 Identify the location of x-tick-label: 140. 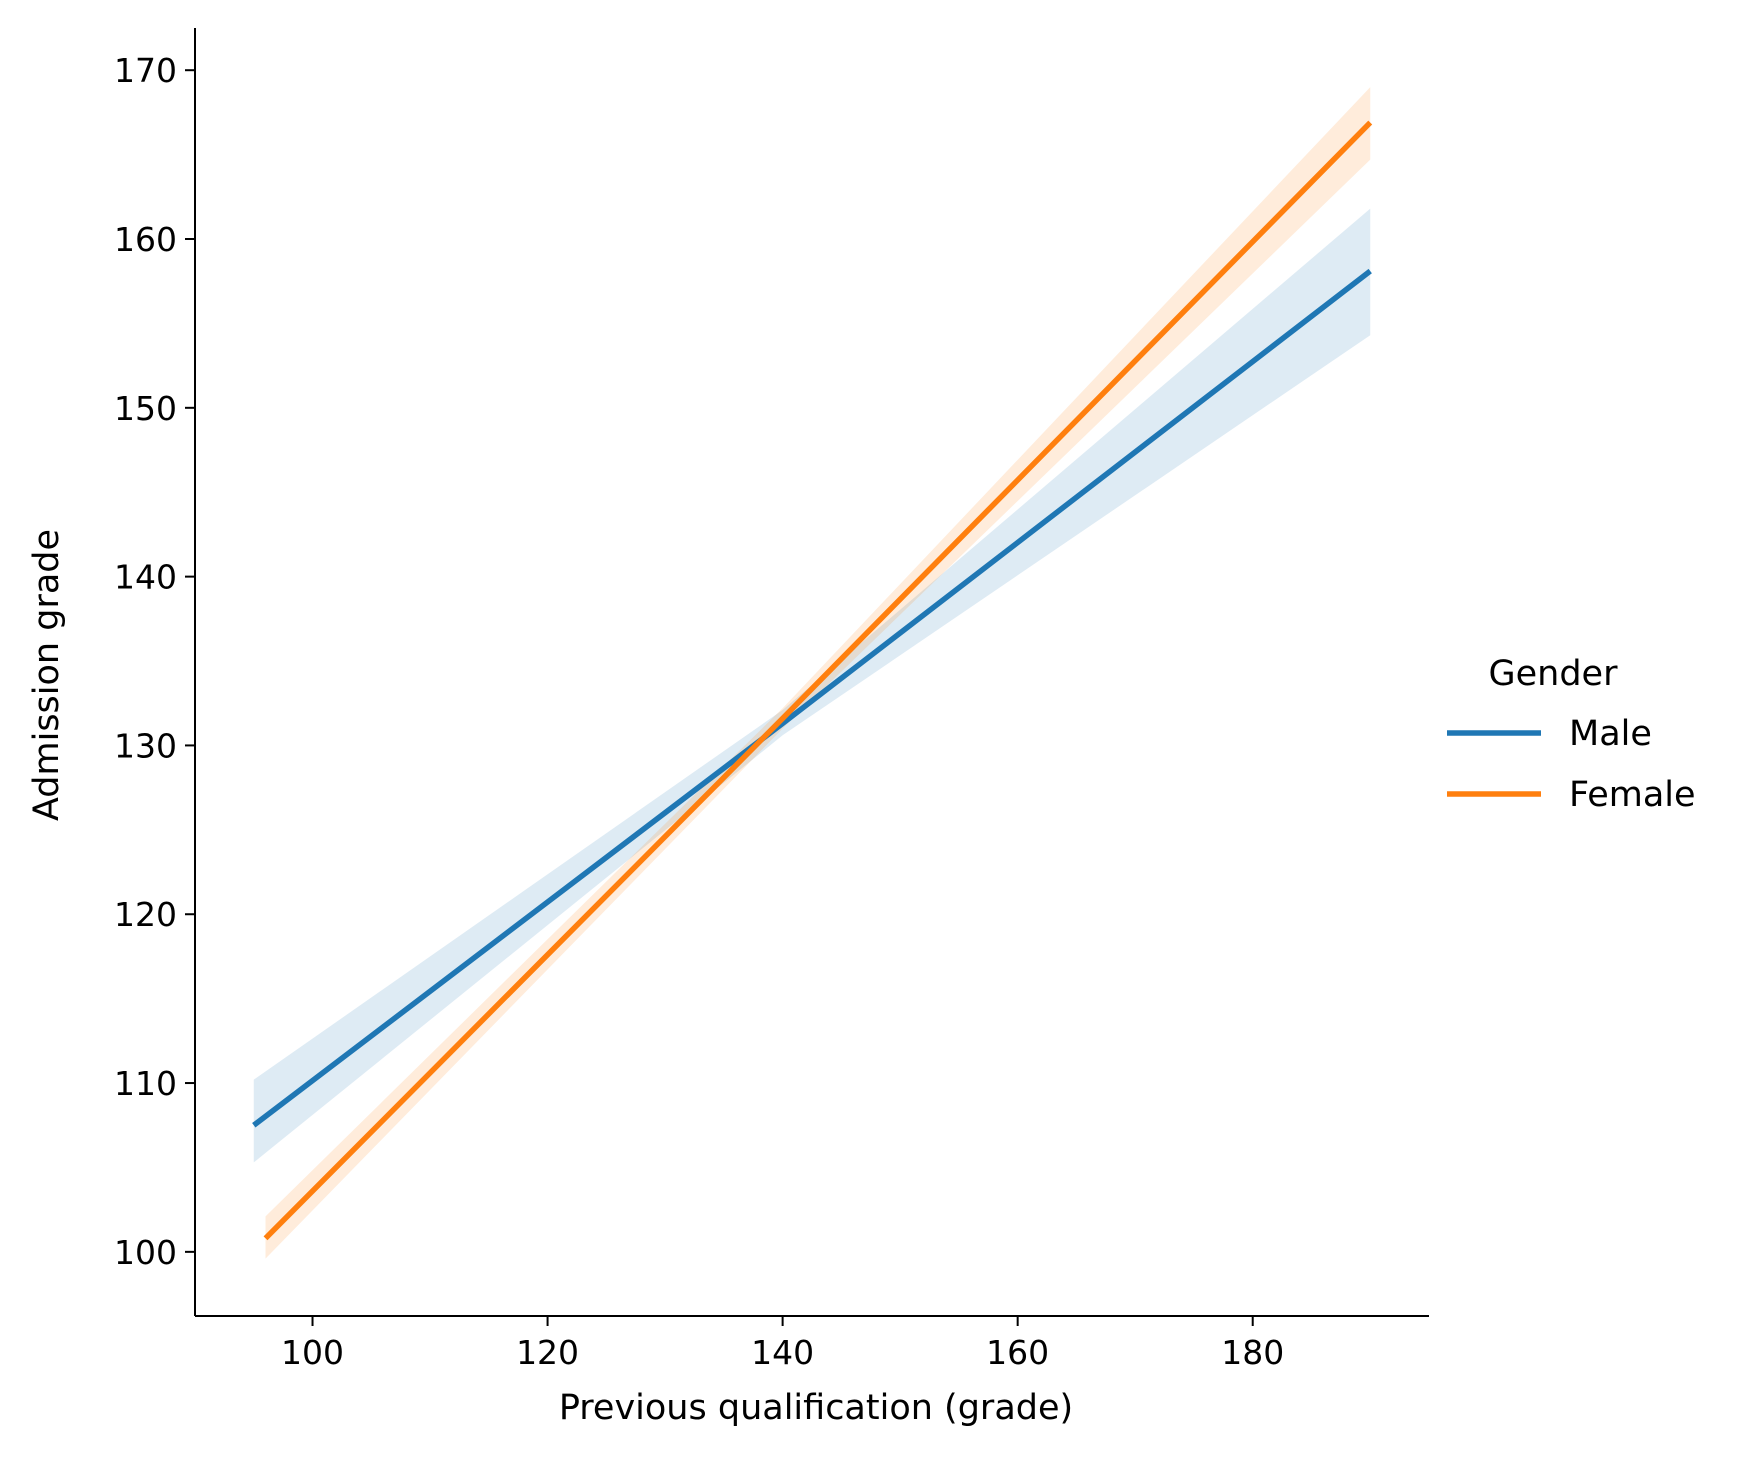
(782, 1352).